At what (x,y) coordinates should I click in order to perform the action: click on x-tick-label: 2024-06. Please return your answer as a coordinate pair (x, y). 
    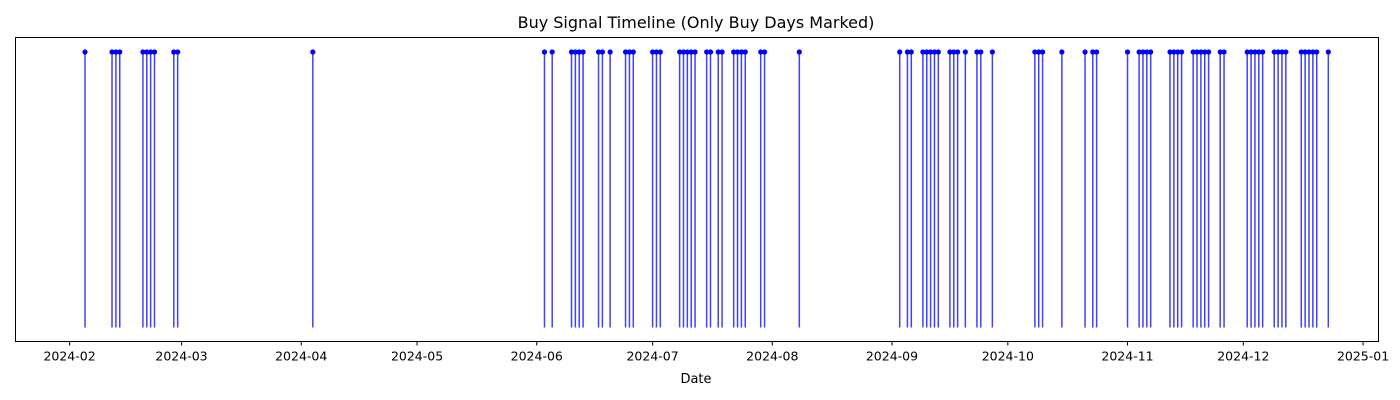
    Looking at the image, I should click on (537, 356).